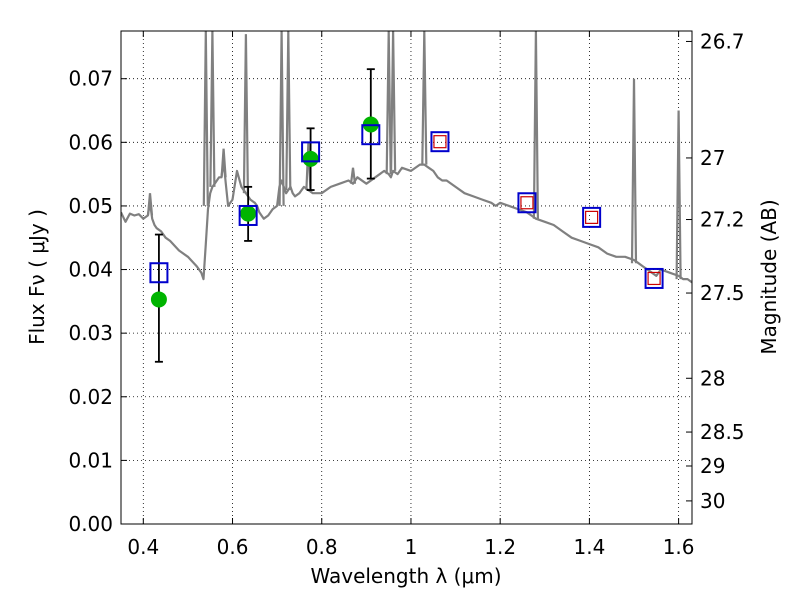  I want to click on y2-tick-label: 27.2, so click(722, 220).